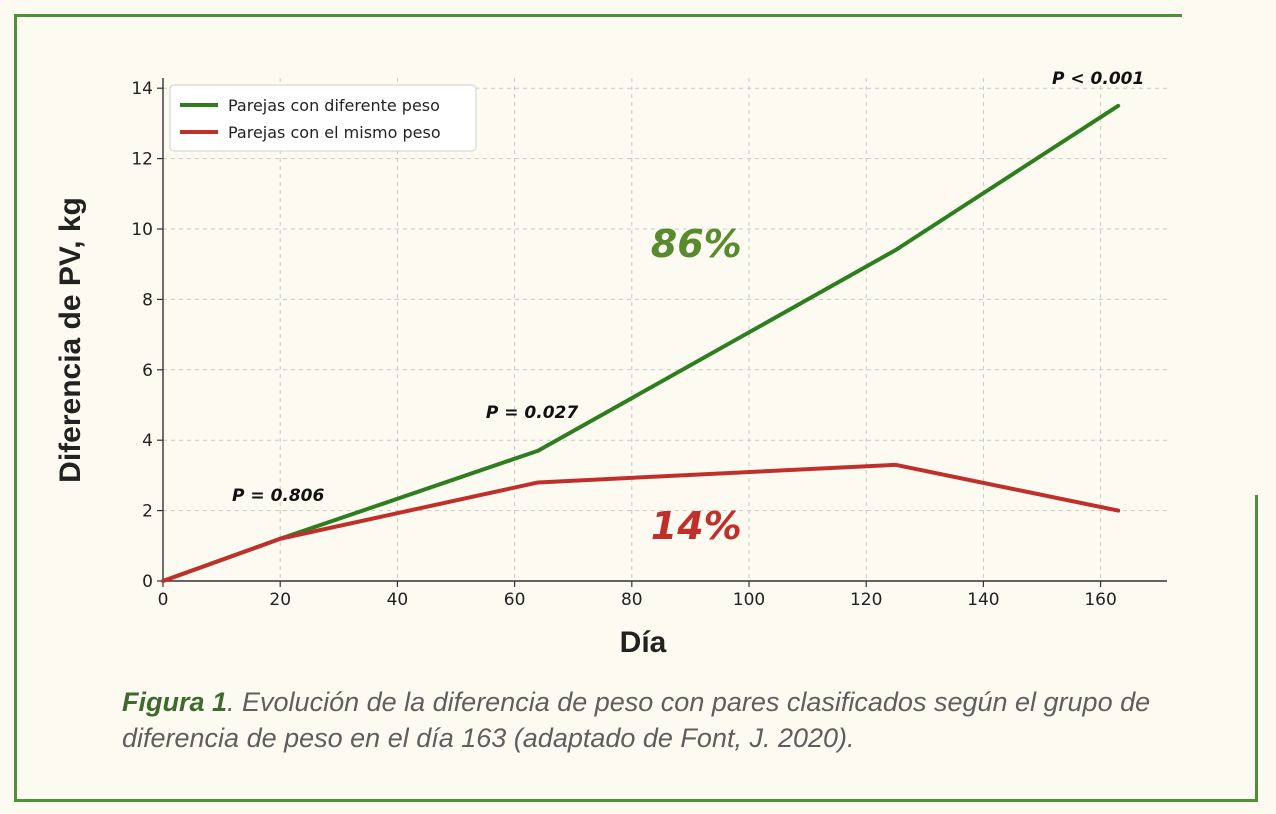 This screenshot has height=814, width=1276. What do you see at coordinates (334, 132) in the screenshot?
I see `legend-label: Parejas con el mismo peso` at bounding box center [334, 132].